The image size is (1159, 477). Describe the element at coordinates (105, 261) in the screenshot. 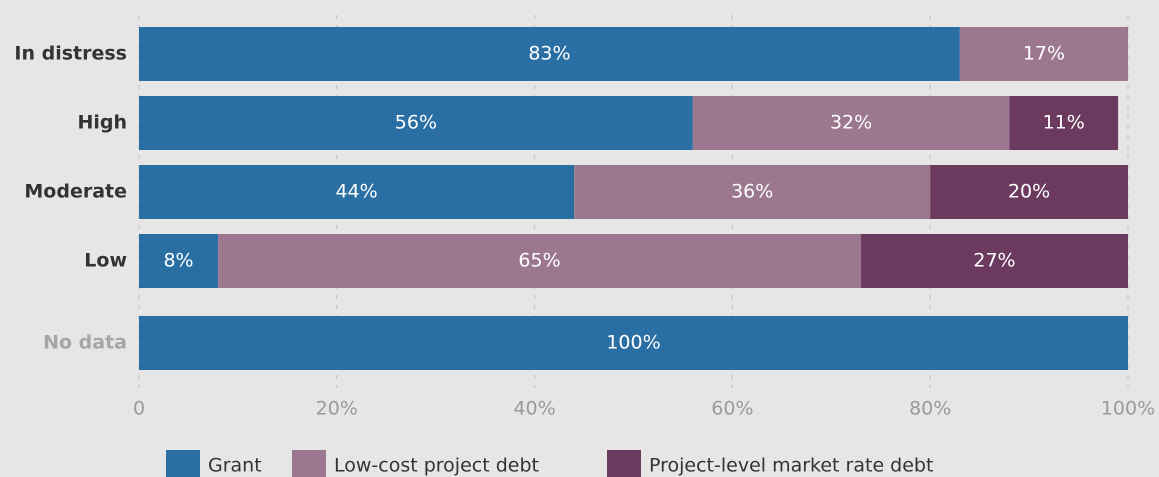

I see `category-label: Low` at that location.